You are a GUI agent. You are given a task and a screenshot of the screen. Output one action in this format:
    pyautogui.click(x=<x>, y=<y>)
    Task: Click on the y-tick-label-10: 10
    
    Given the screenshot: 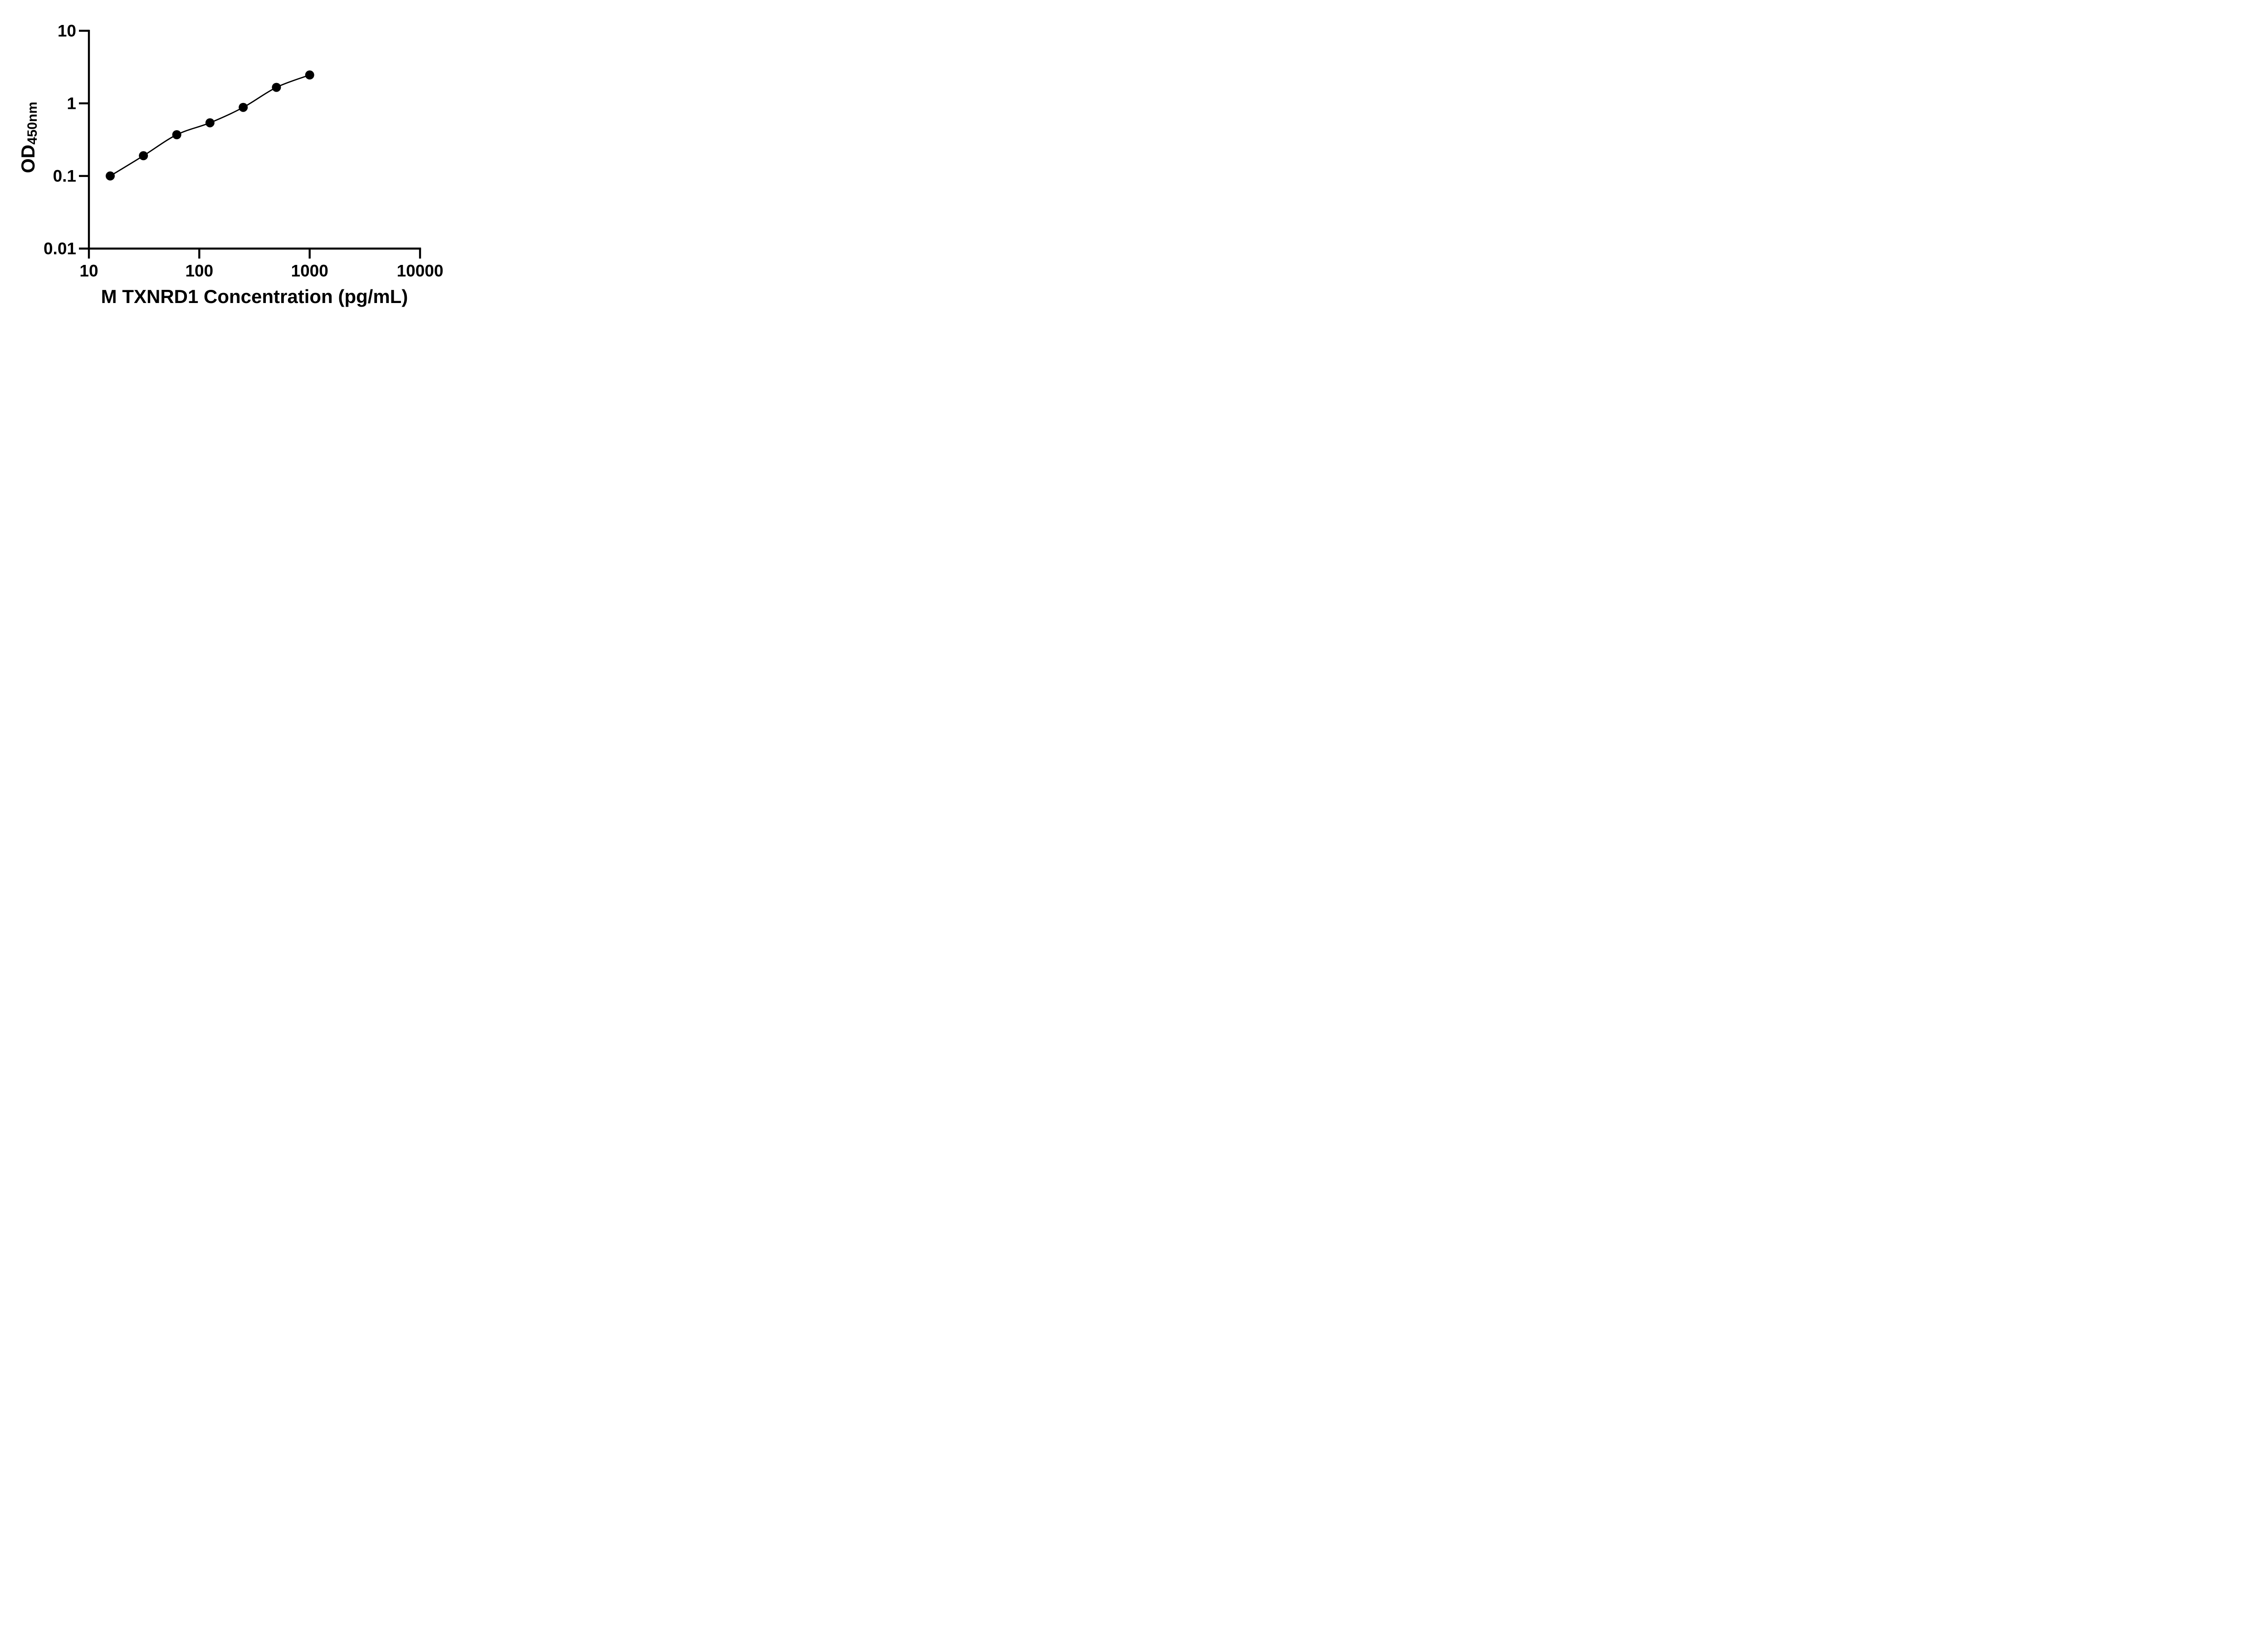 What is the action you would take?
    pyautogui.click(x=67, y=31)
    